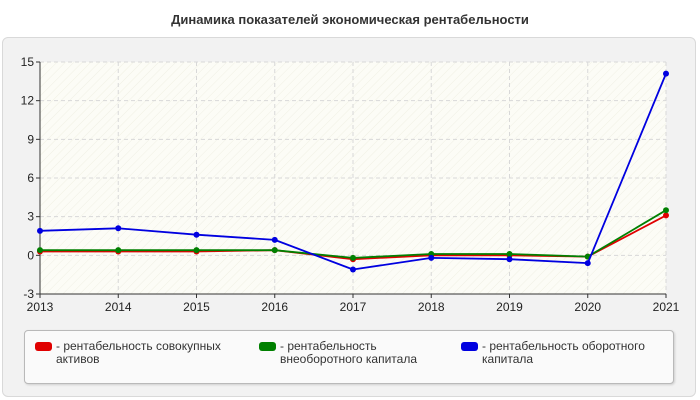  I want to click on y-tick-label: 0, so click(30, 255).